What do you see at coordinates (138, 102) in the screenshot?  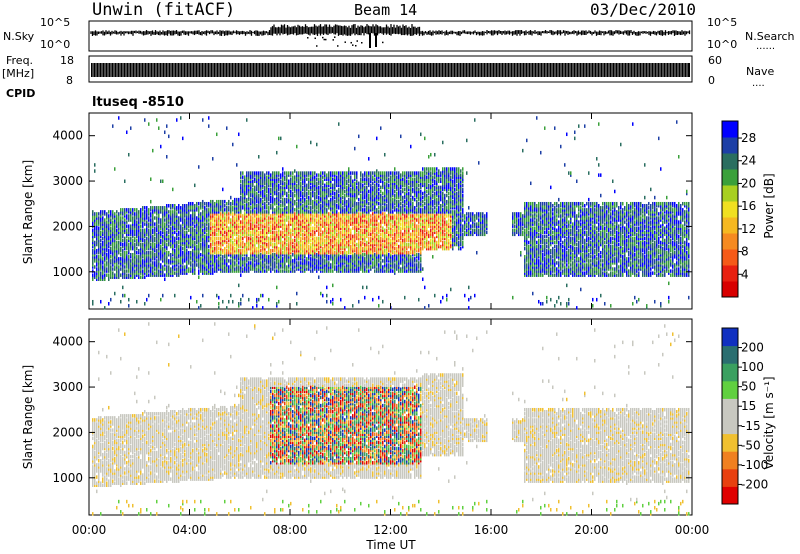 I see `cpid-value: ltuseq -8510` at bounding box center [138, 102].